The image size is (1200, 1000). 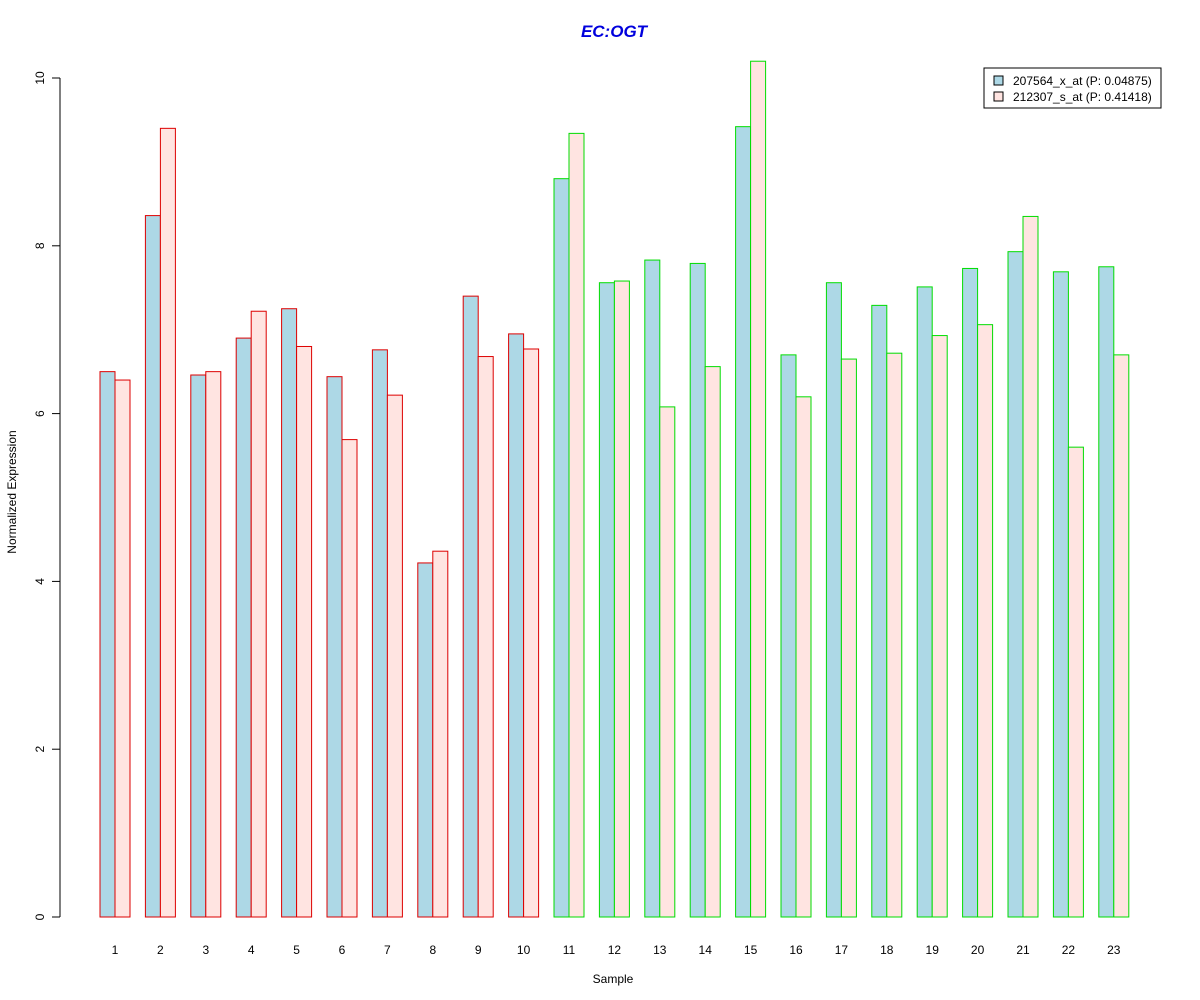 I want to click on x-tick-label: 4, so click(x=251, y=950).